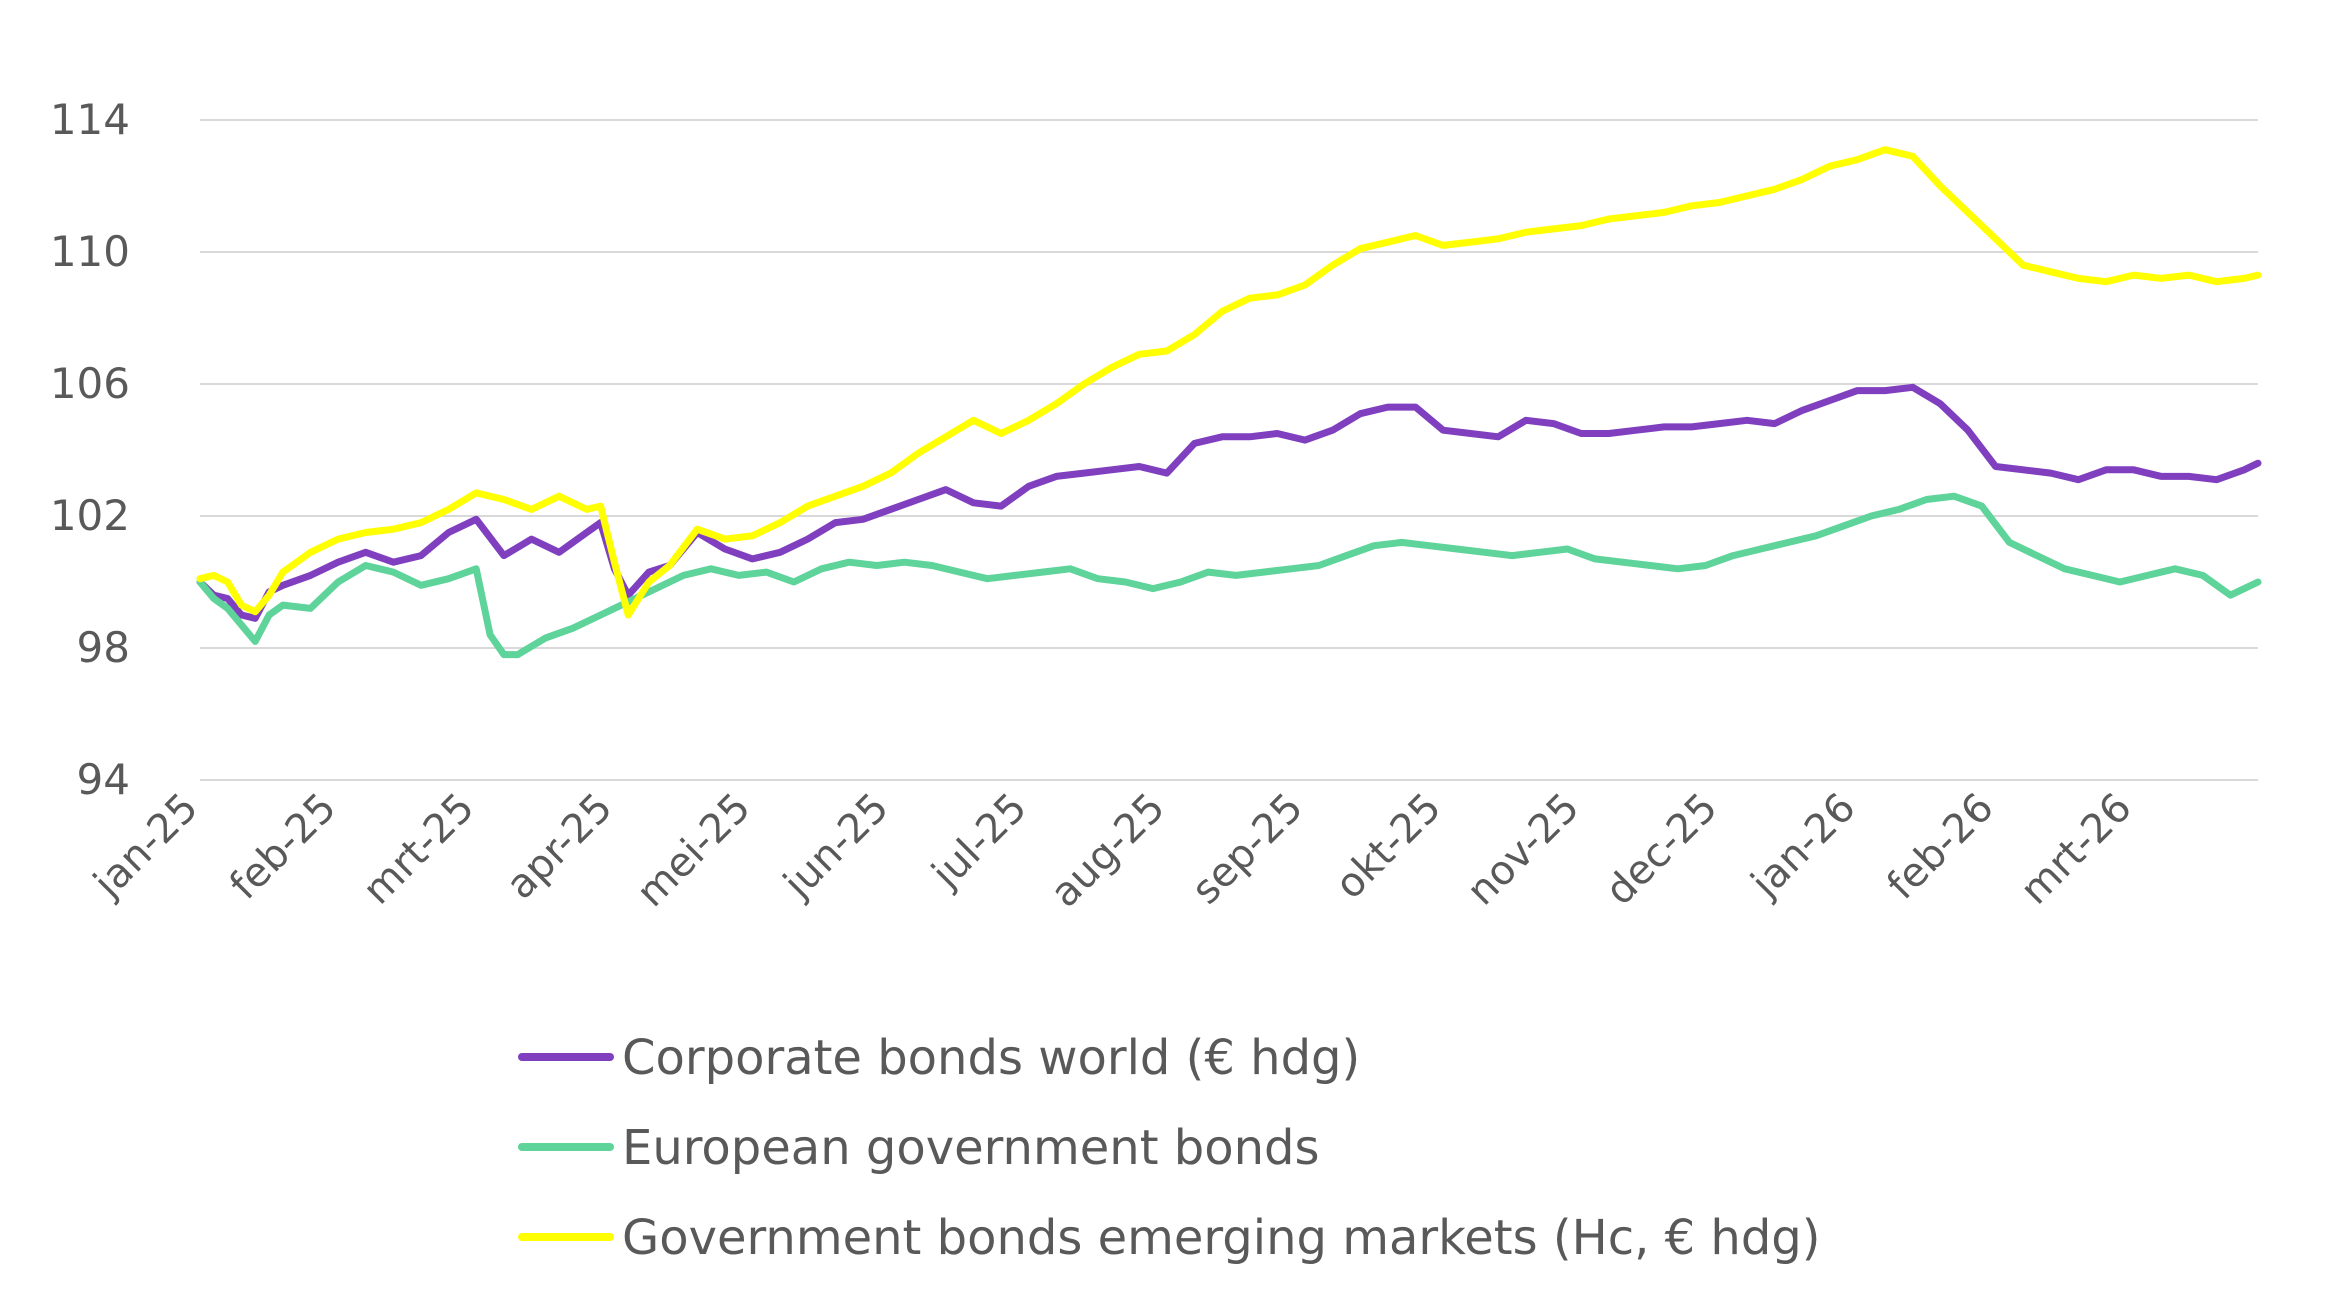 The width and height of the screenshot is (2339, 1293). What do you see at coordinates (90, 251) in the screenshot?
I see `y-tick-label-110: 110` at bounding box center [90, 251].